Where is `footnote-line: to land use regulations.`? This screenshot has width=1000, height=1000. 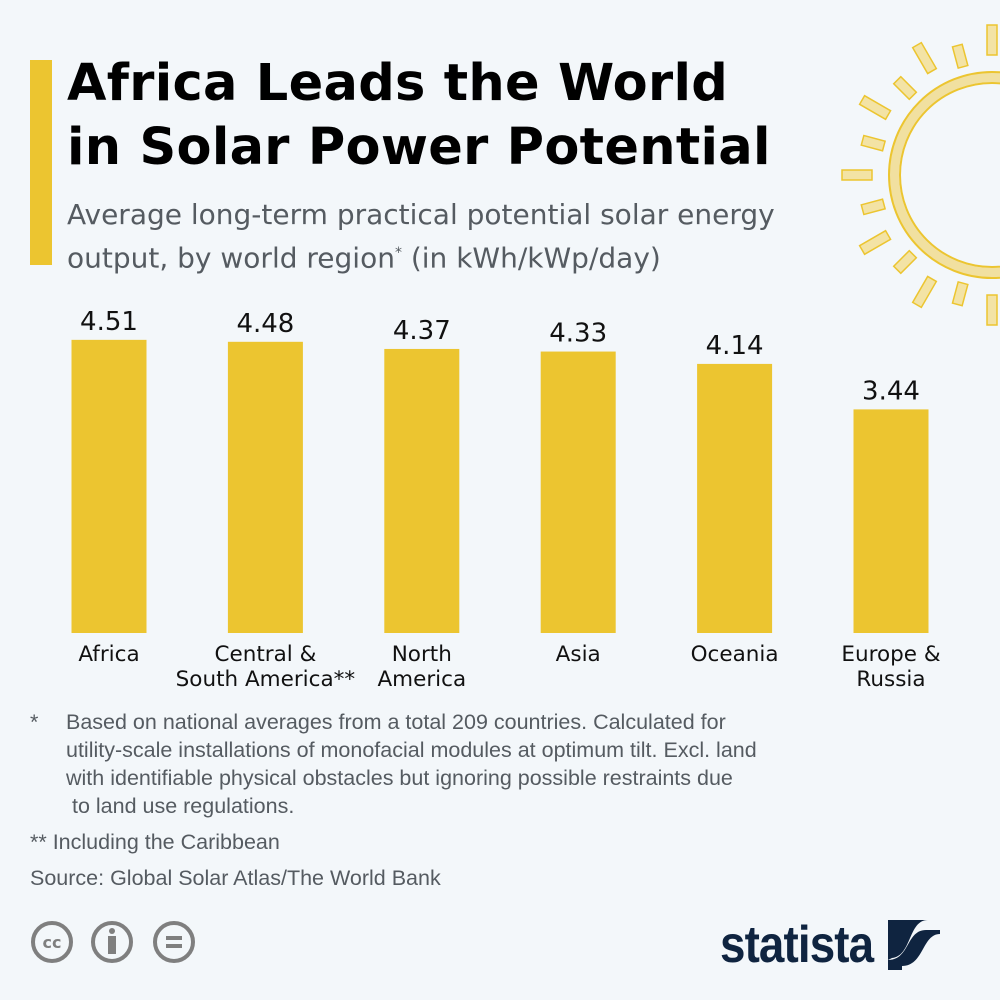 footnote-line: to land use regulations. is located at coordinates (180, 806).